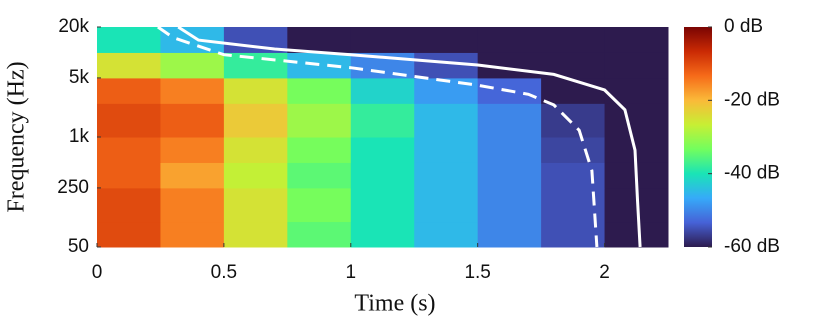  Describe the element at coordinates (752, 99) in the screenshot. I see `colorbar-tick-label: -20 dB` at that location.